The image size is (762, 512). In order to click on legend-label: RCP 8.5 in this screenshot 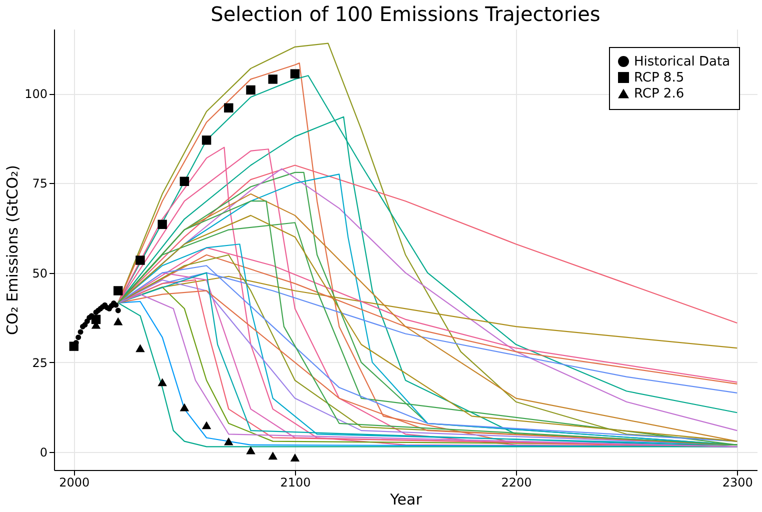, I will do `click(659, 78)`.